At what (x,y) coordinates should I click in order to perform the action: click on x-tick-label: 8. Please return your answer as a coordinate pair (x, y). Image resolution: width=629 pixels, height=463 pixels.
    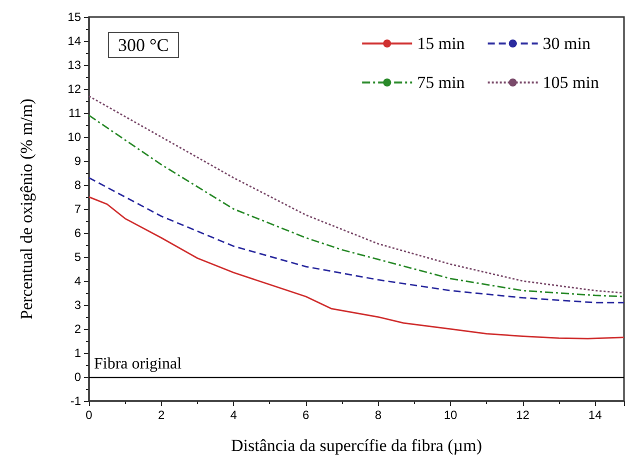
    Looking at the image, I should click on (378, 415).